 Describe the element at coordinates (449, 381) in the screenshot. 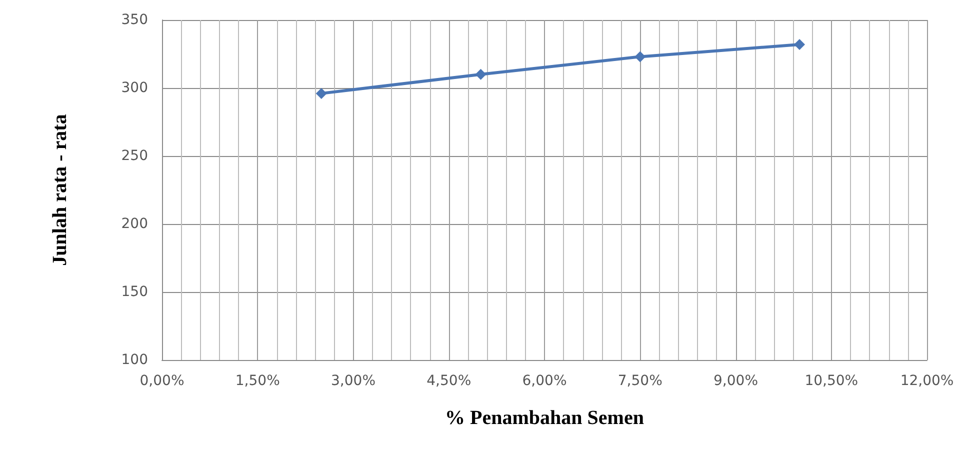

I see `x-tick-label: 4,50%` at that location.